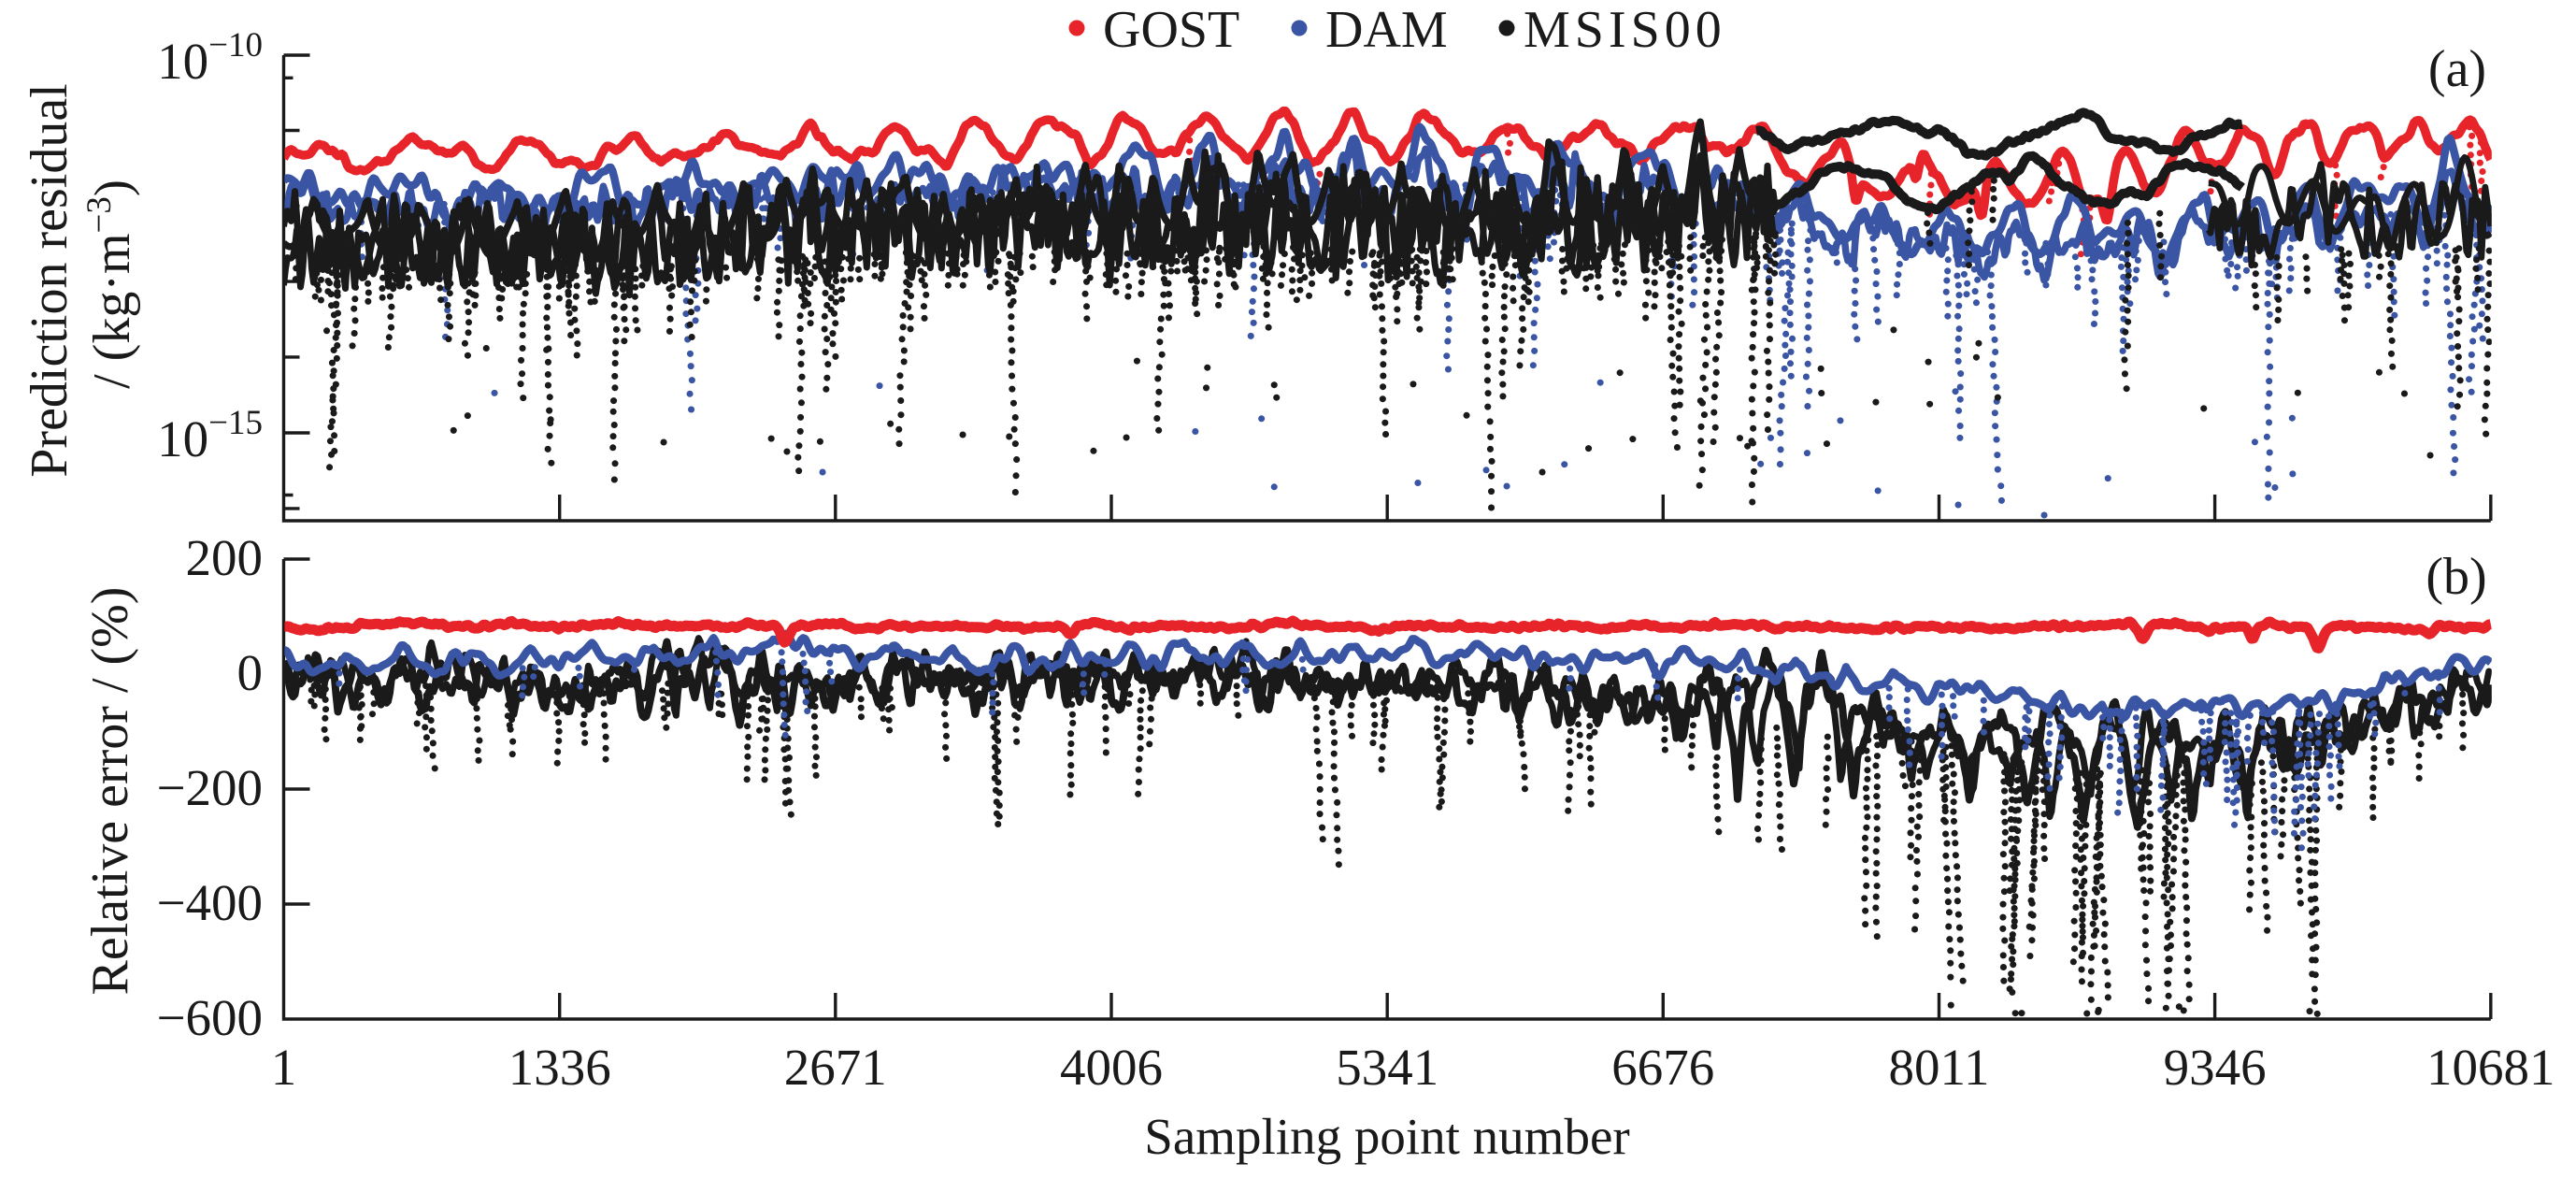  Describe the element at coordinates (1111, 1068) in the screenshot. I see `svg-text: 4006` at that location.